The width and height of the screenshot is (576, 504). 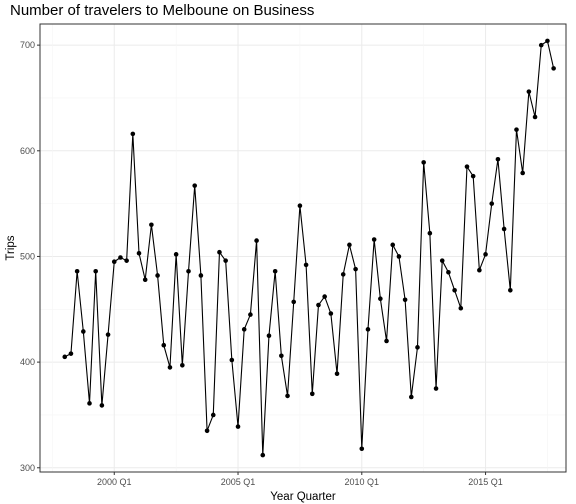 What do you see at coordinates (27, 151) in the screenshot?
I see `y-tick-label: 600` at bounding box center [27, 151].